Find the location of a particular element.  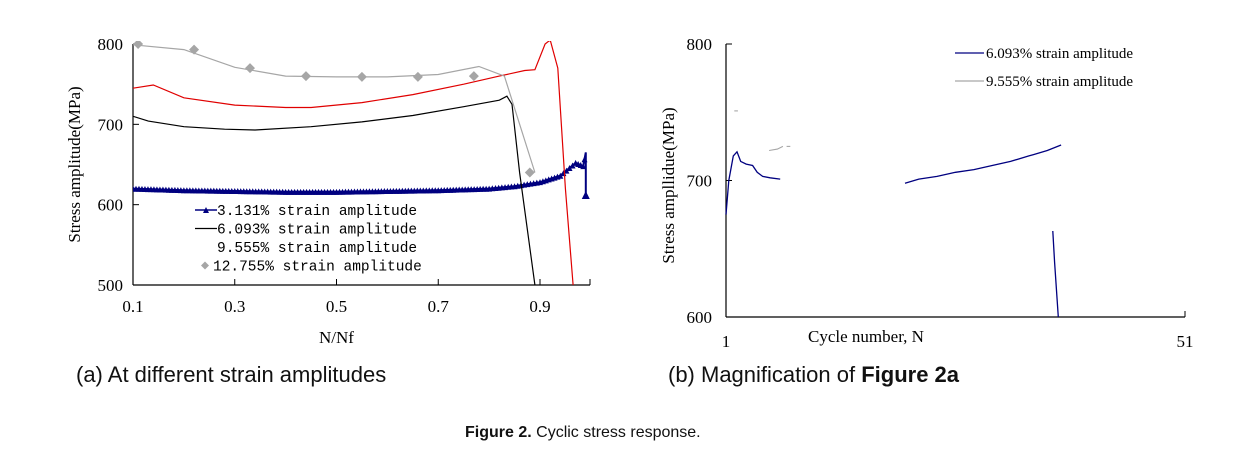

figure-caption: Figure 2. Cyclic stress response. is located at coordinates (583, 433).